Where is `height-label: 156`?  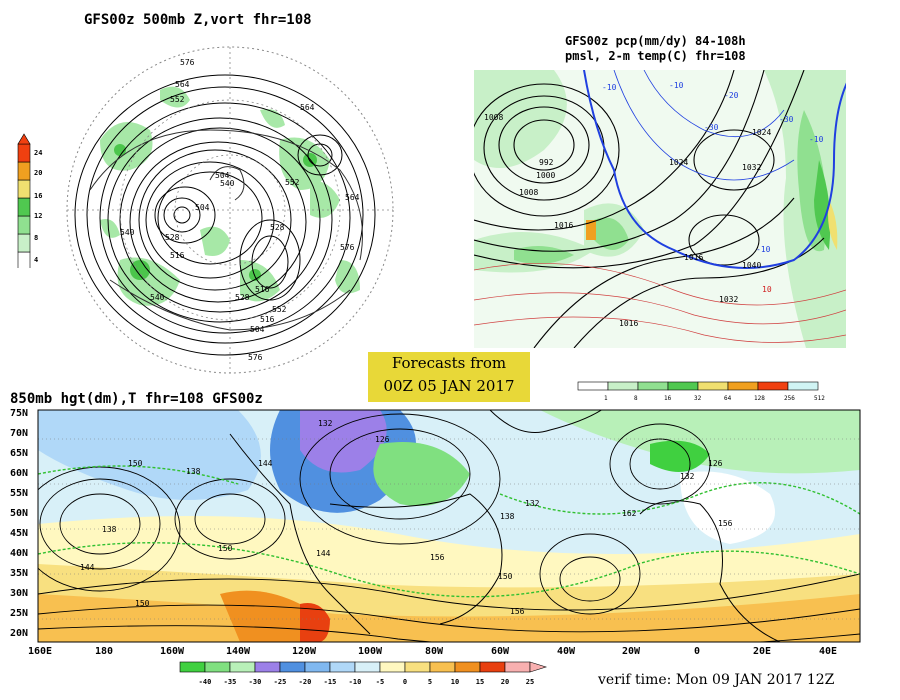
height-label: 156 is located at coordinates (725, 523).